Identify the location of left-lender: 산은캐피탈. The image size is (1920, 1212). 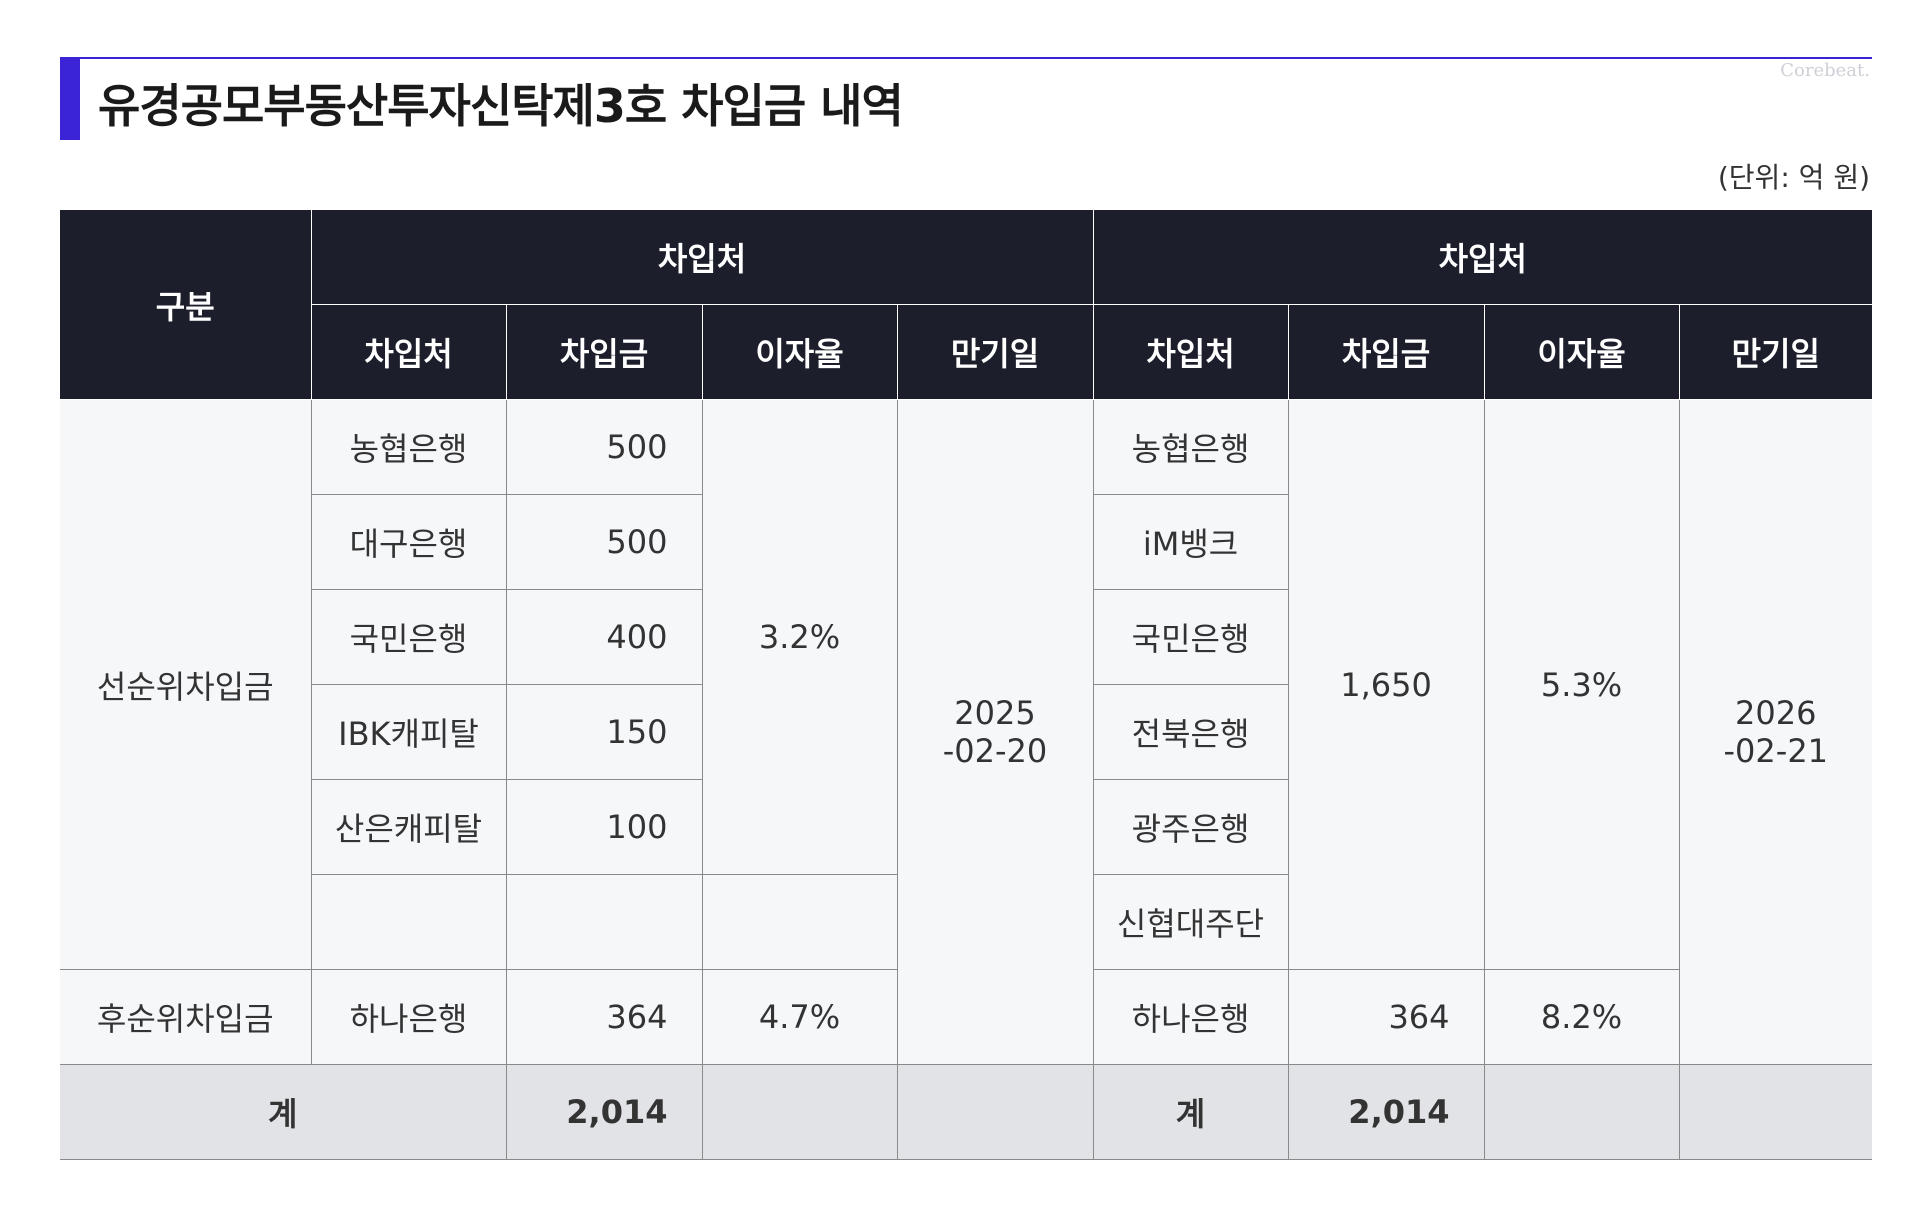
(408, 827).